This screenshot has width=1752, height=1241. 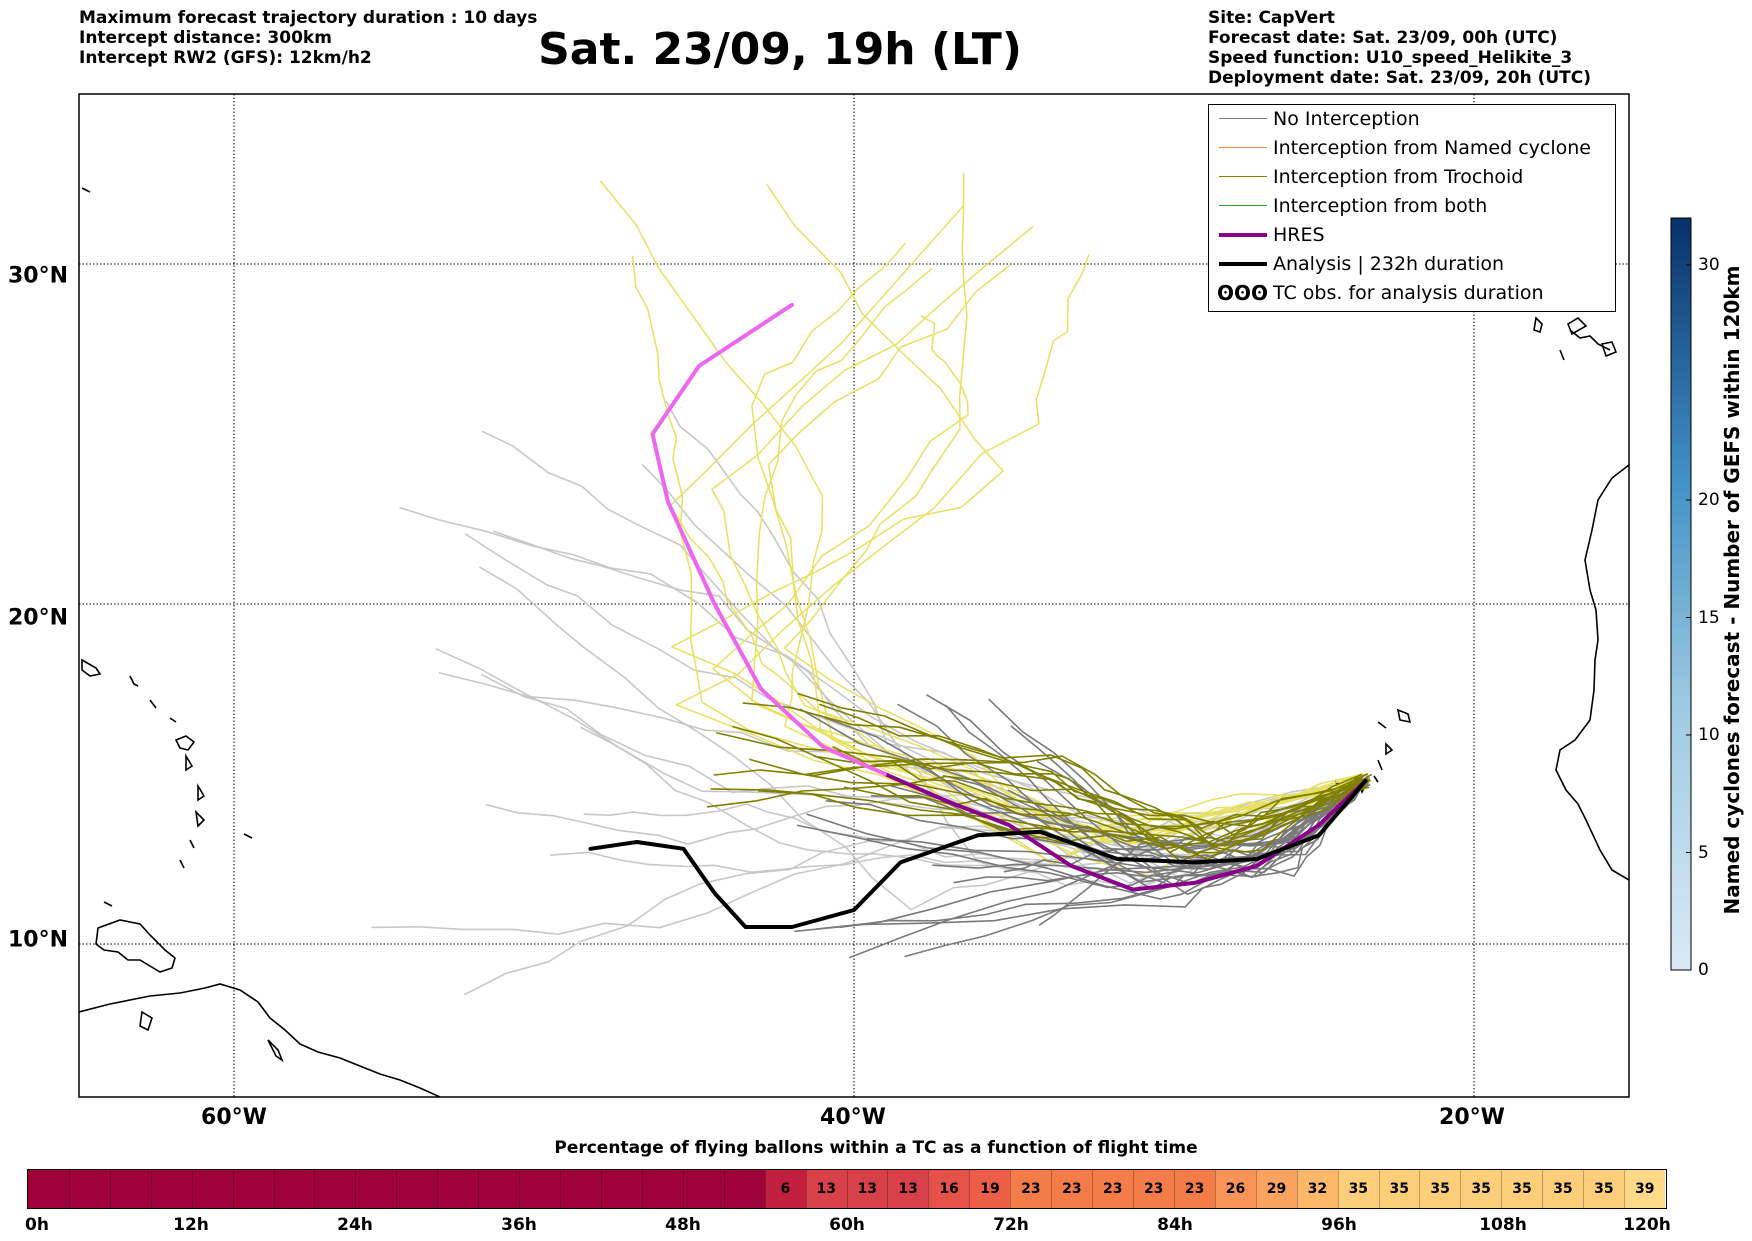 I want to click on track-hres, so click(x=1125, y=832).